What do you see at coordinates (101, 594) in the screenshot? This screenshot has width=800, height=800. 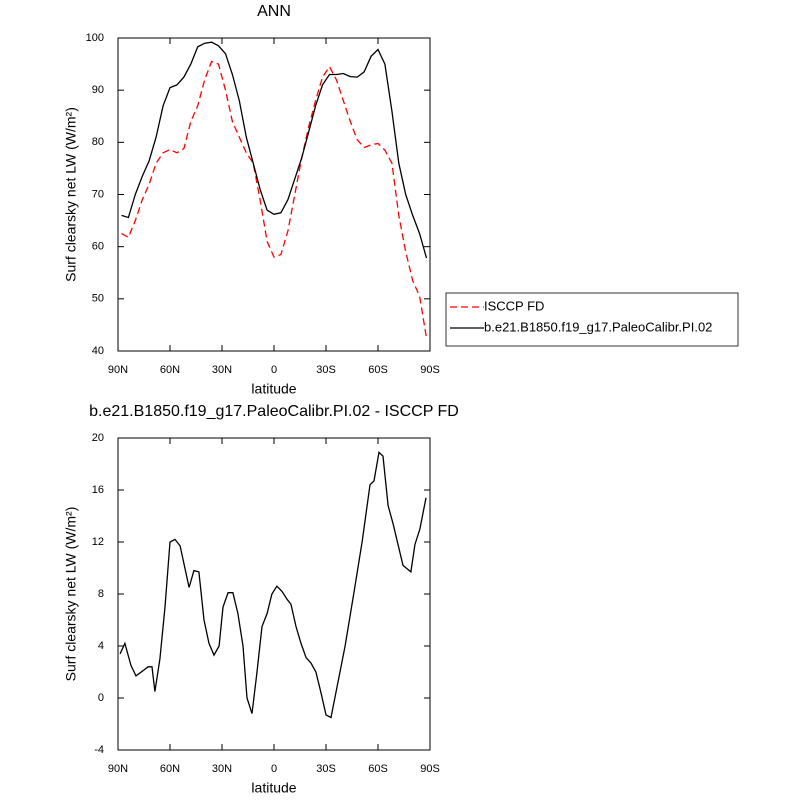 I see `y-tick-label: 8` at bounding box center [101, 594].